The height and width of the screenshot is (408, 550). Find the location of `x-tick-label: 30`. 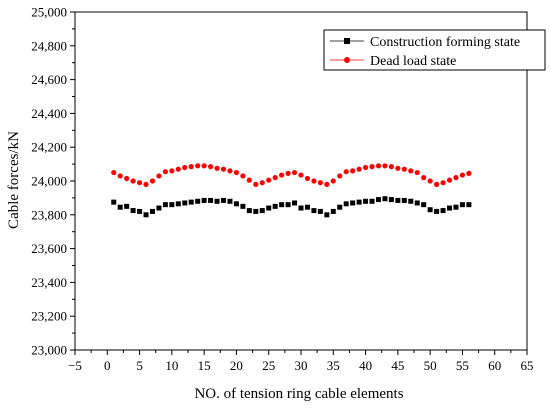

x-tick-label: 30 is located at coordinates (301, 365).